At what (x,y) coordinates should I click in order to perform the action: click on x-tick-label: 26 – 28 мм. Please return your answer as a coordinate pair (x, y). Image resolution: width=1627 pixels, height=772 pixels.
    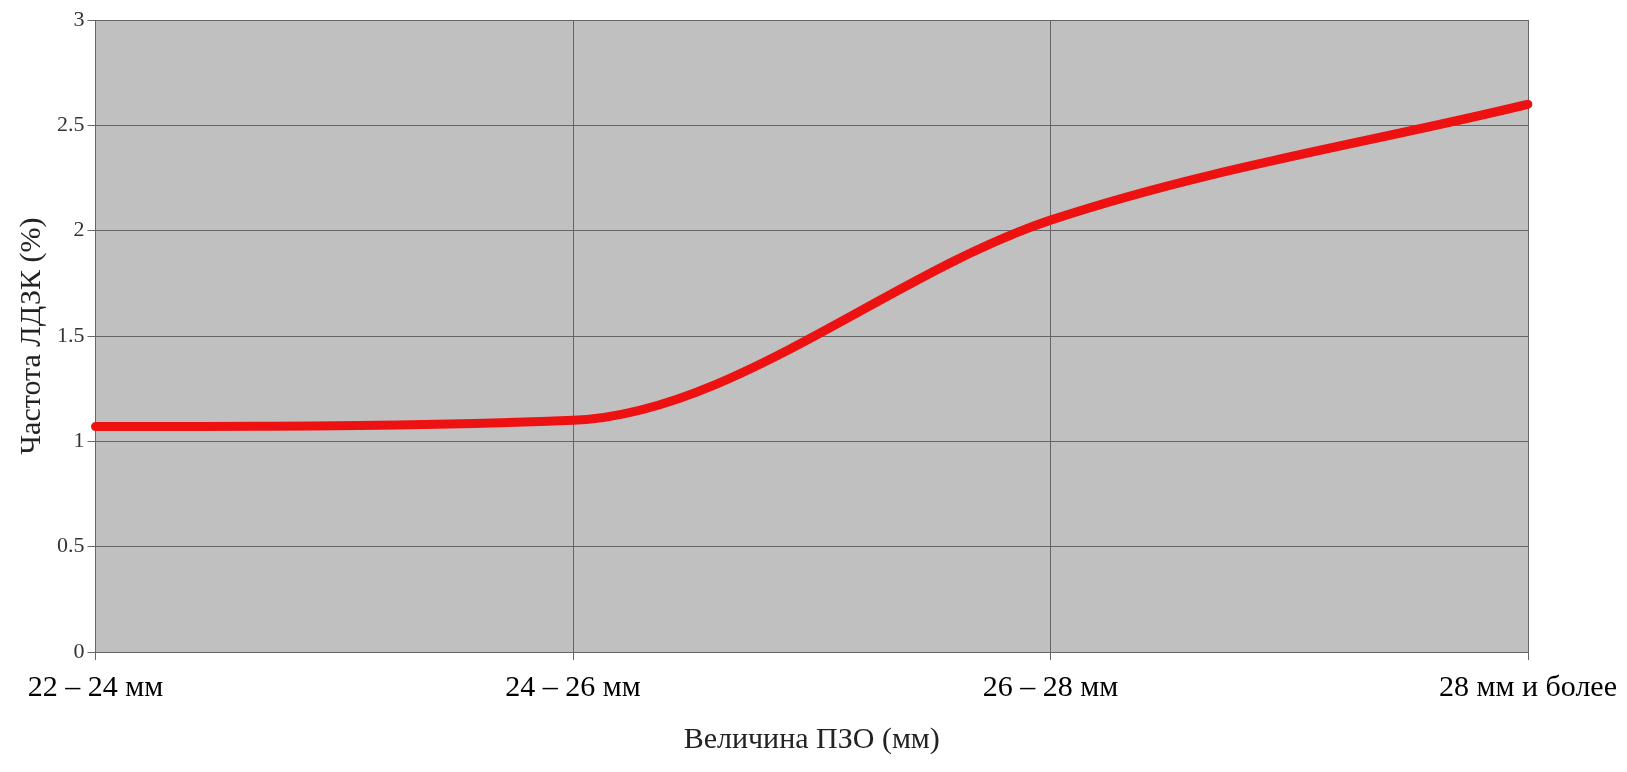
    Looking at the image, I should click on (1050, 685).